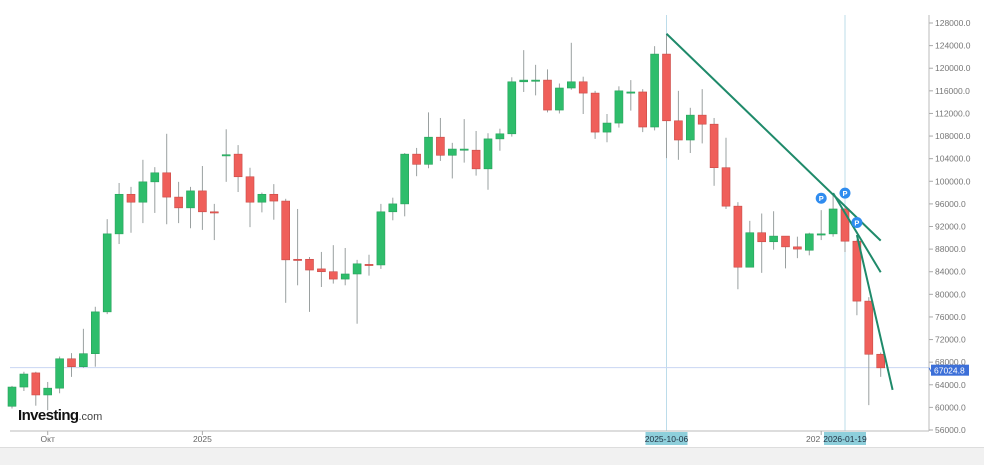  Describe the element at coordinates (454, 438) in the screenshot. I see `time-axis: Окт 2025 202 2025-10-06 2026-01-19` at that location.